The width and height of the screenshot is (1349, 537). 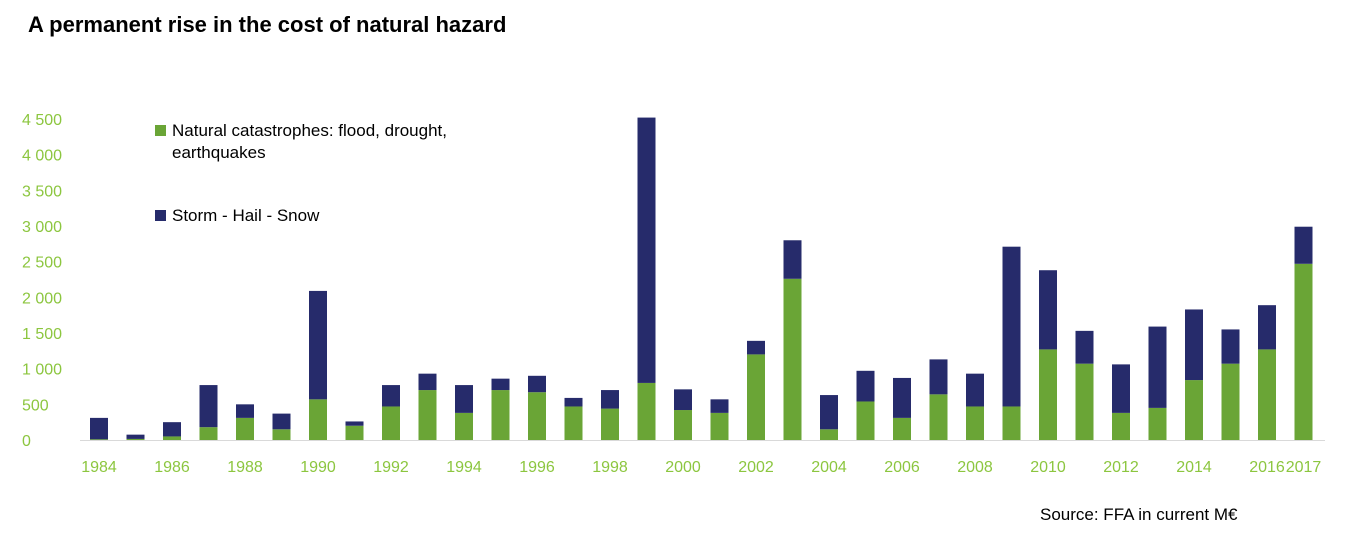 What do you see at coordinates (245, 467) in the screenshot?
I see `x-tick-label: 1988` at bounding box center [245, 467].